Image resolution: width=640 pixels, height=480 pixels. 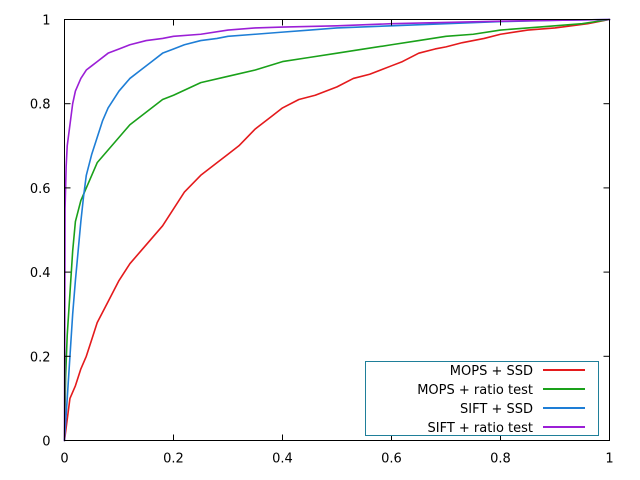 What do you see at coordinates (500, 459) in the screenshot?
I see `x-tick-label: 0.8` at bounding box center [500, 459].